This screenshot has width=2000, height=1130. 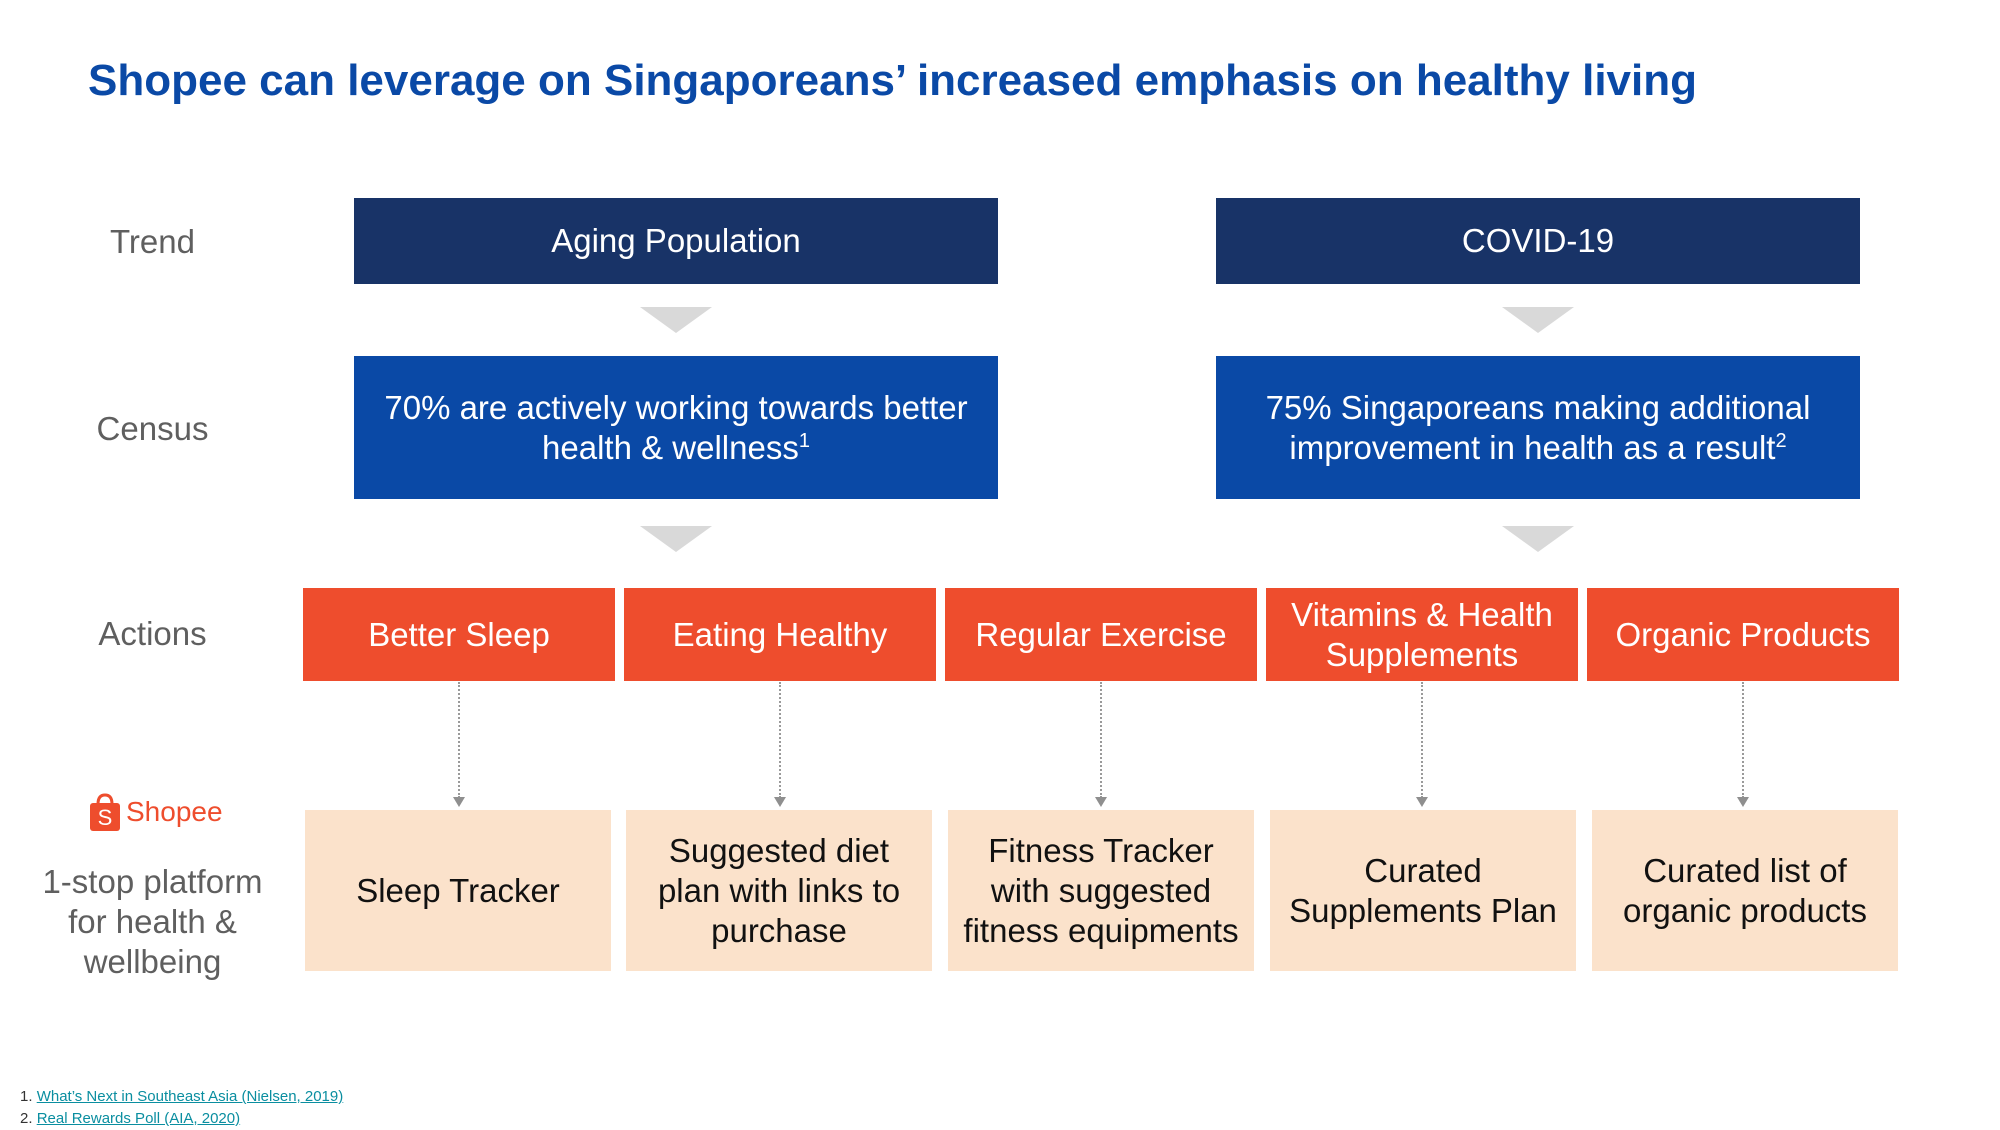 I want to click on logo-text: Shopee, so click(x=174, y=811).